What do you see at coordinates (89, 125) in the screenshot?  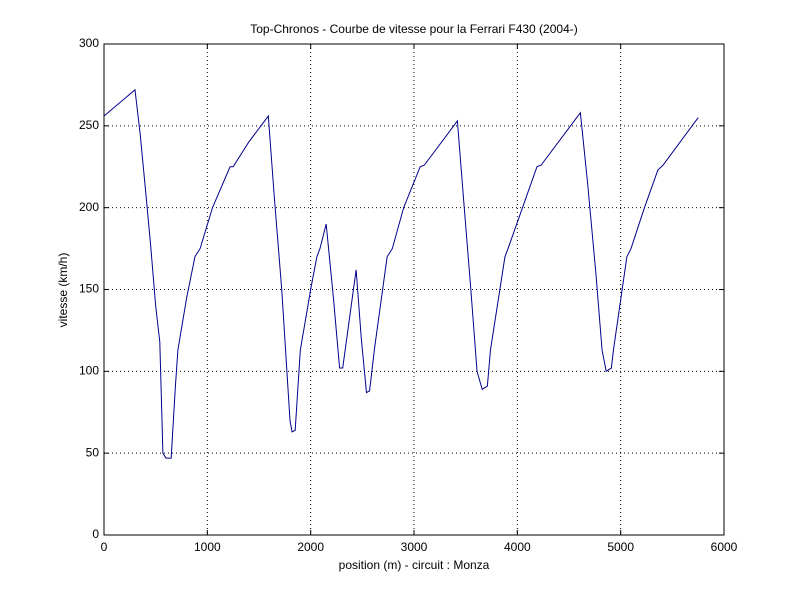 I see `y-tick-label: 250` at bounding box center [89, 125].